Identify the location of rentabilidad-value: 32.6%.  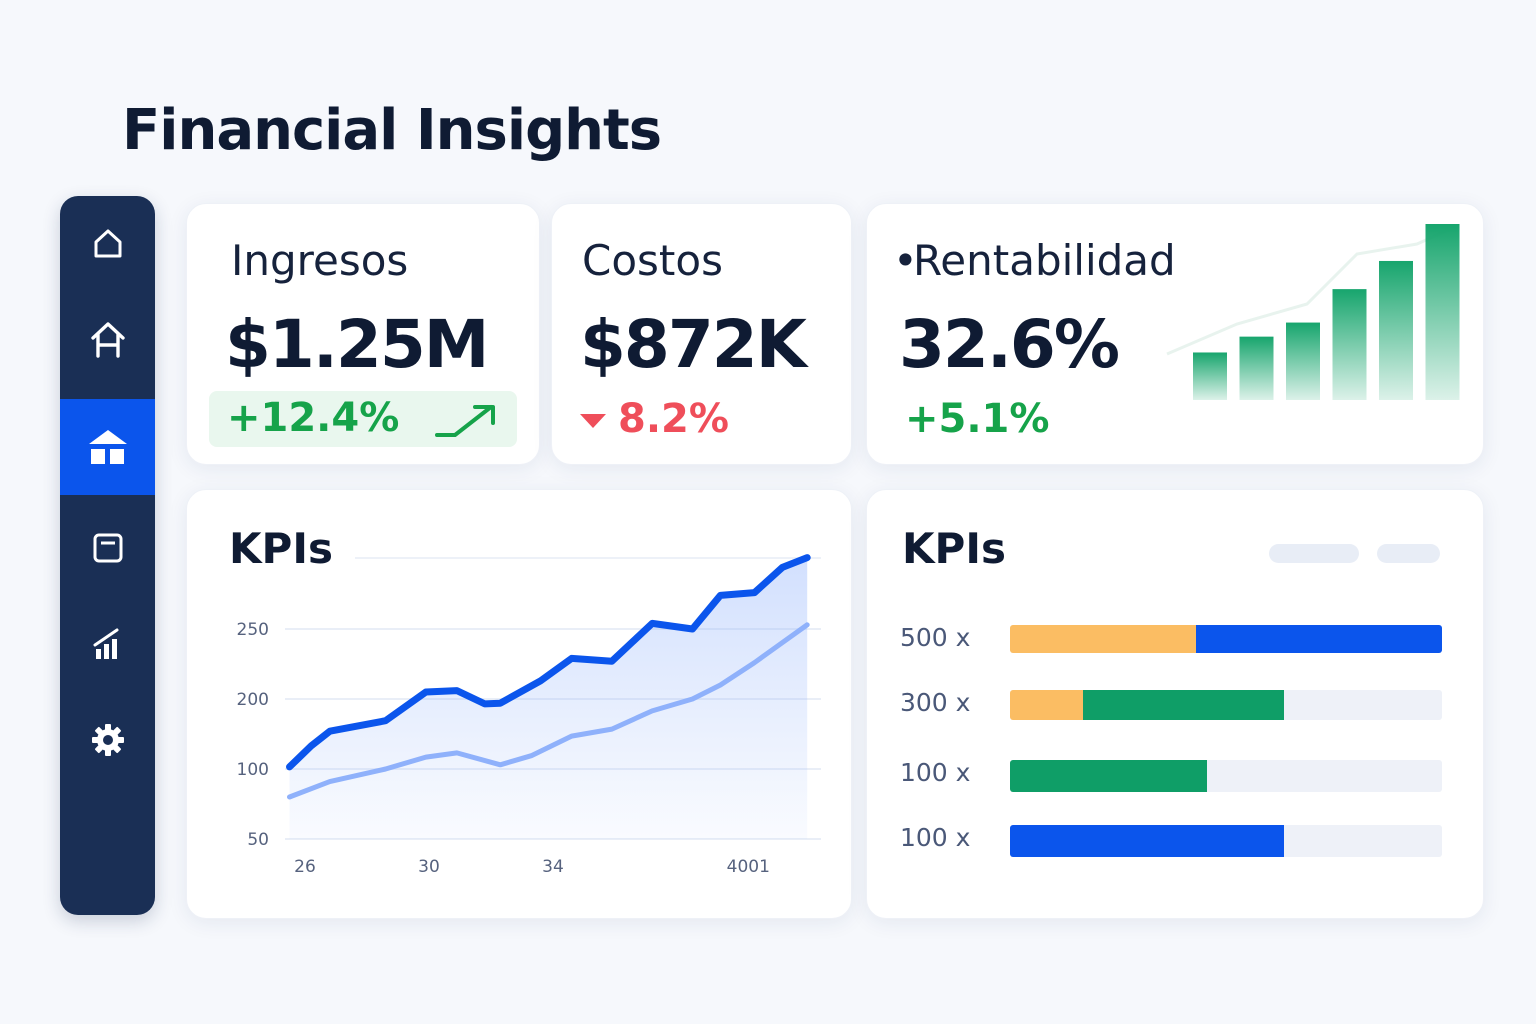
(1009, 344).